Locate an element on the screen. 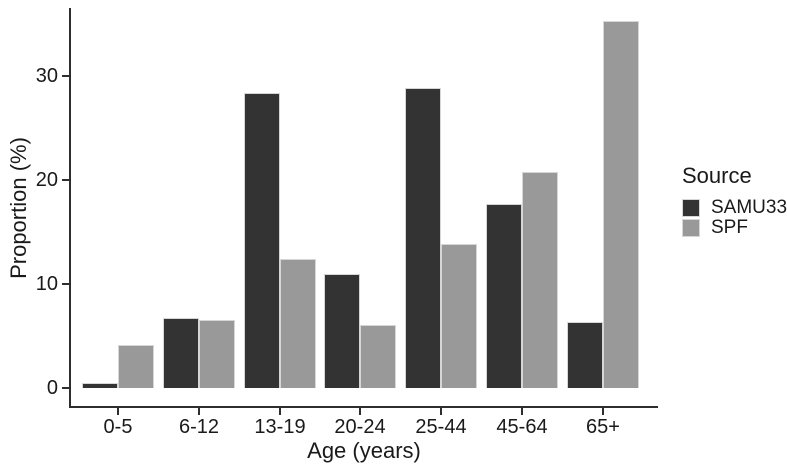 This screenshot has width=787, height=469. x-tick-label-25-44: 25-44 is located at coordinates (441, 427).